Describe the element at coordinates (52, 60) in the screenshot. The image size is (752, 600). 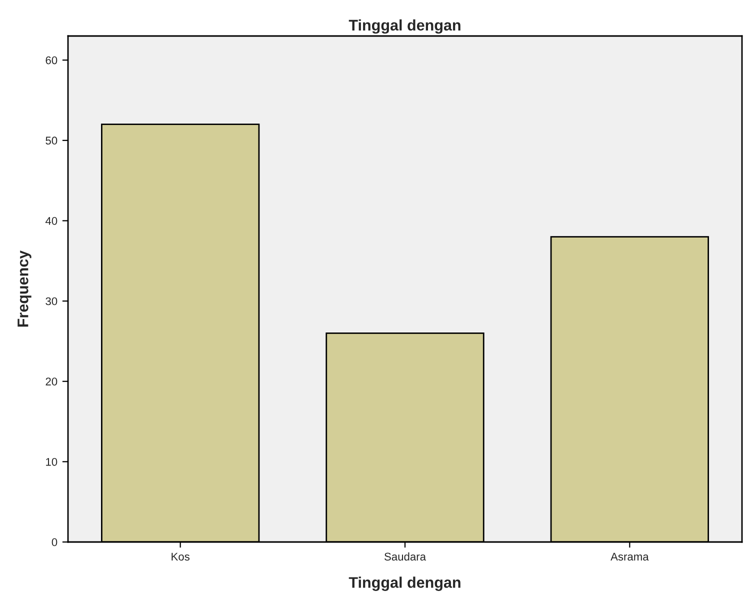
I see `y-tick-label: 60` at that location.